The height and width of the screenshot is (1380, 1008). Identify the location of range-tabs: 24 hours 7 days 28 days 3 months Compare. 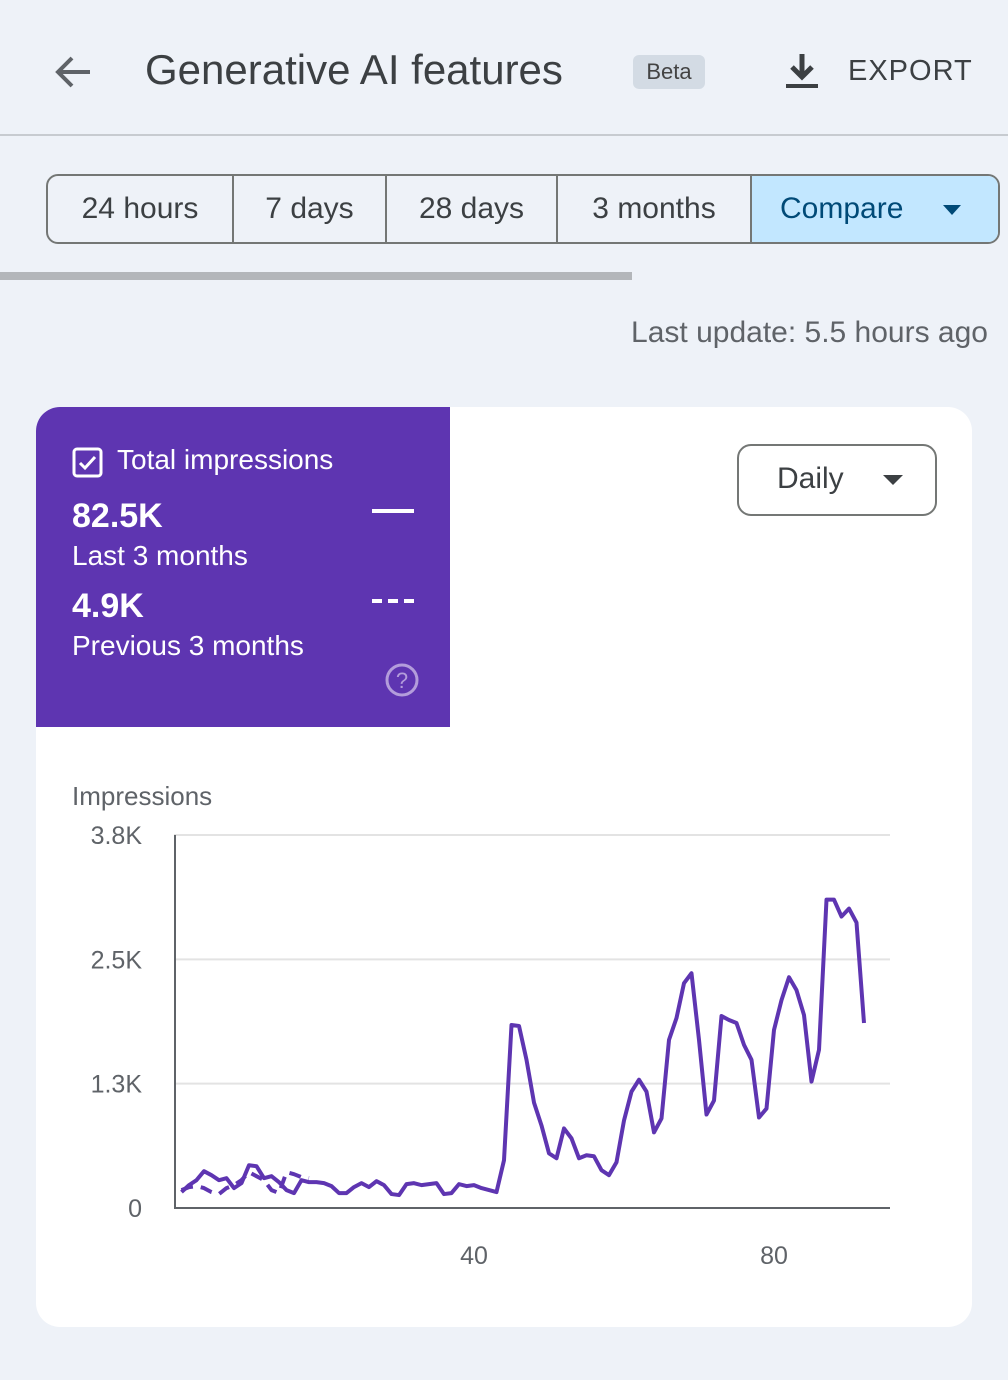
(523, 209).